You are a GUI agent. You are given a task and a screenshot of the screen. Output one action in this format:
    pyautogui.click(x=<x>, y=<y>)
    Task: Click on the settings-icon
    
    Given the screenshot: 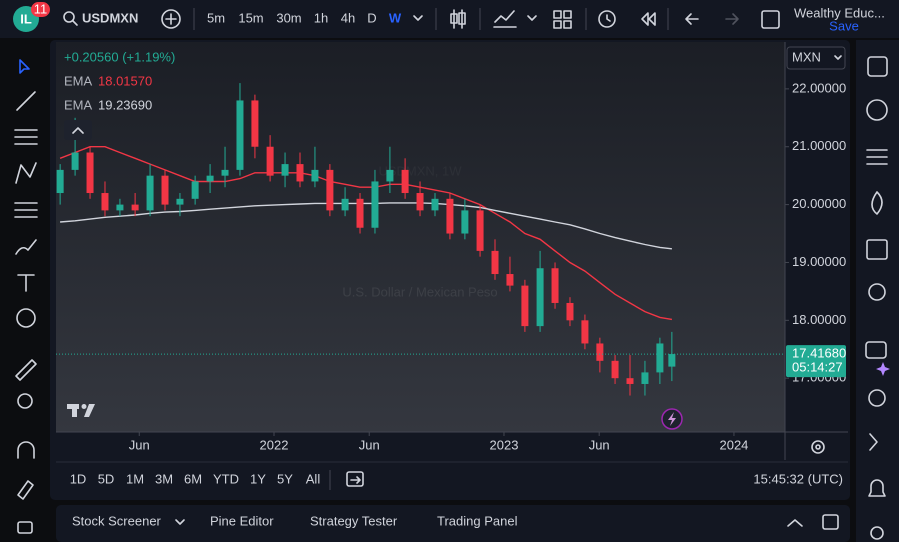 What is the action you would take?
    pyautogui.click(x=818, y=447)
    